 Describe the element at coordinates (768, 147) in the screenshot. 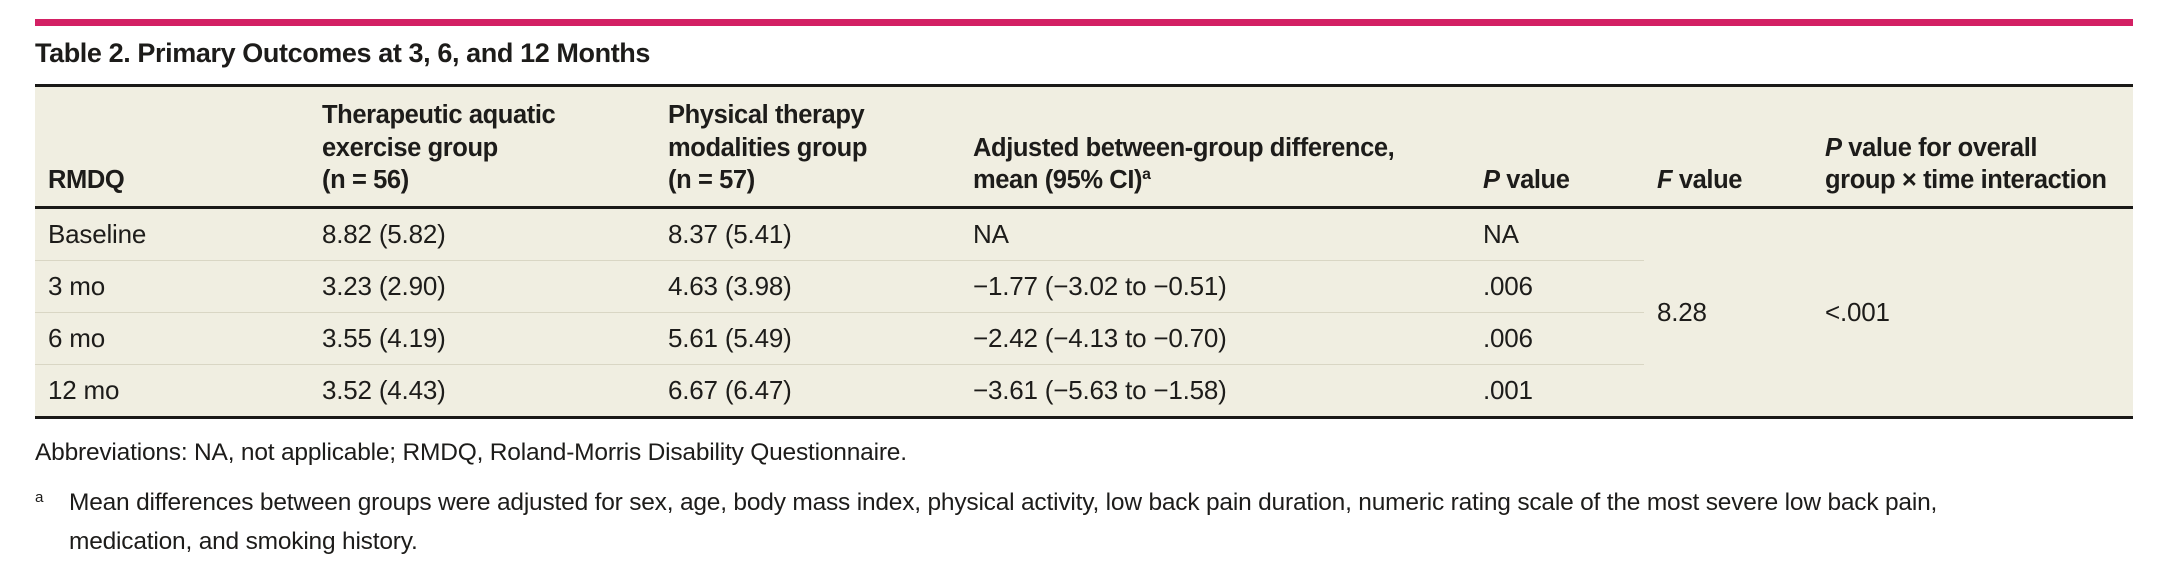

I see `header-line: modalities group` at that location.